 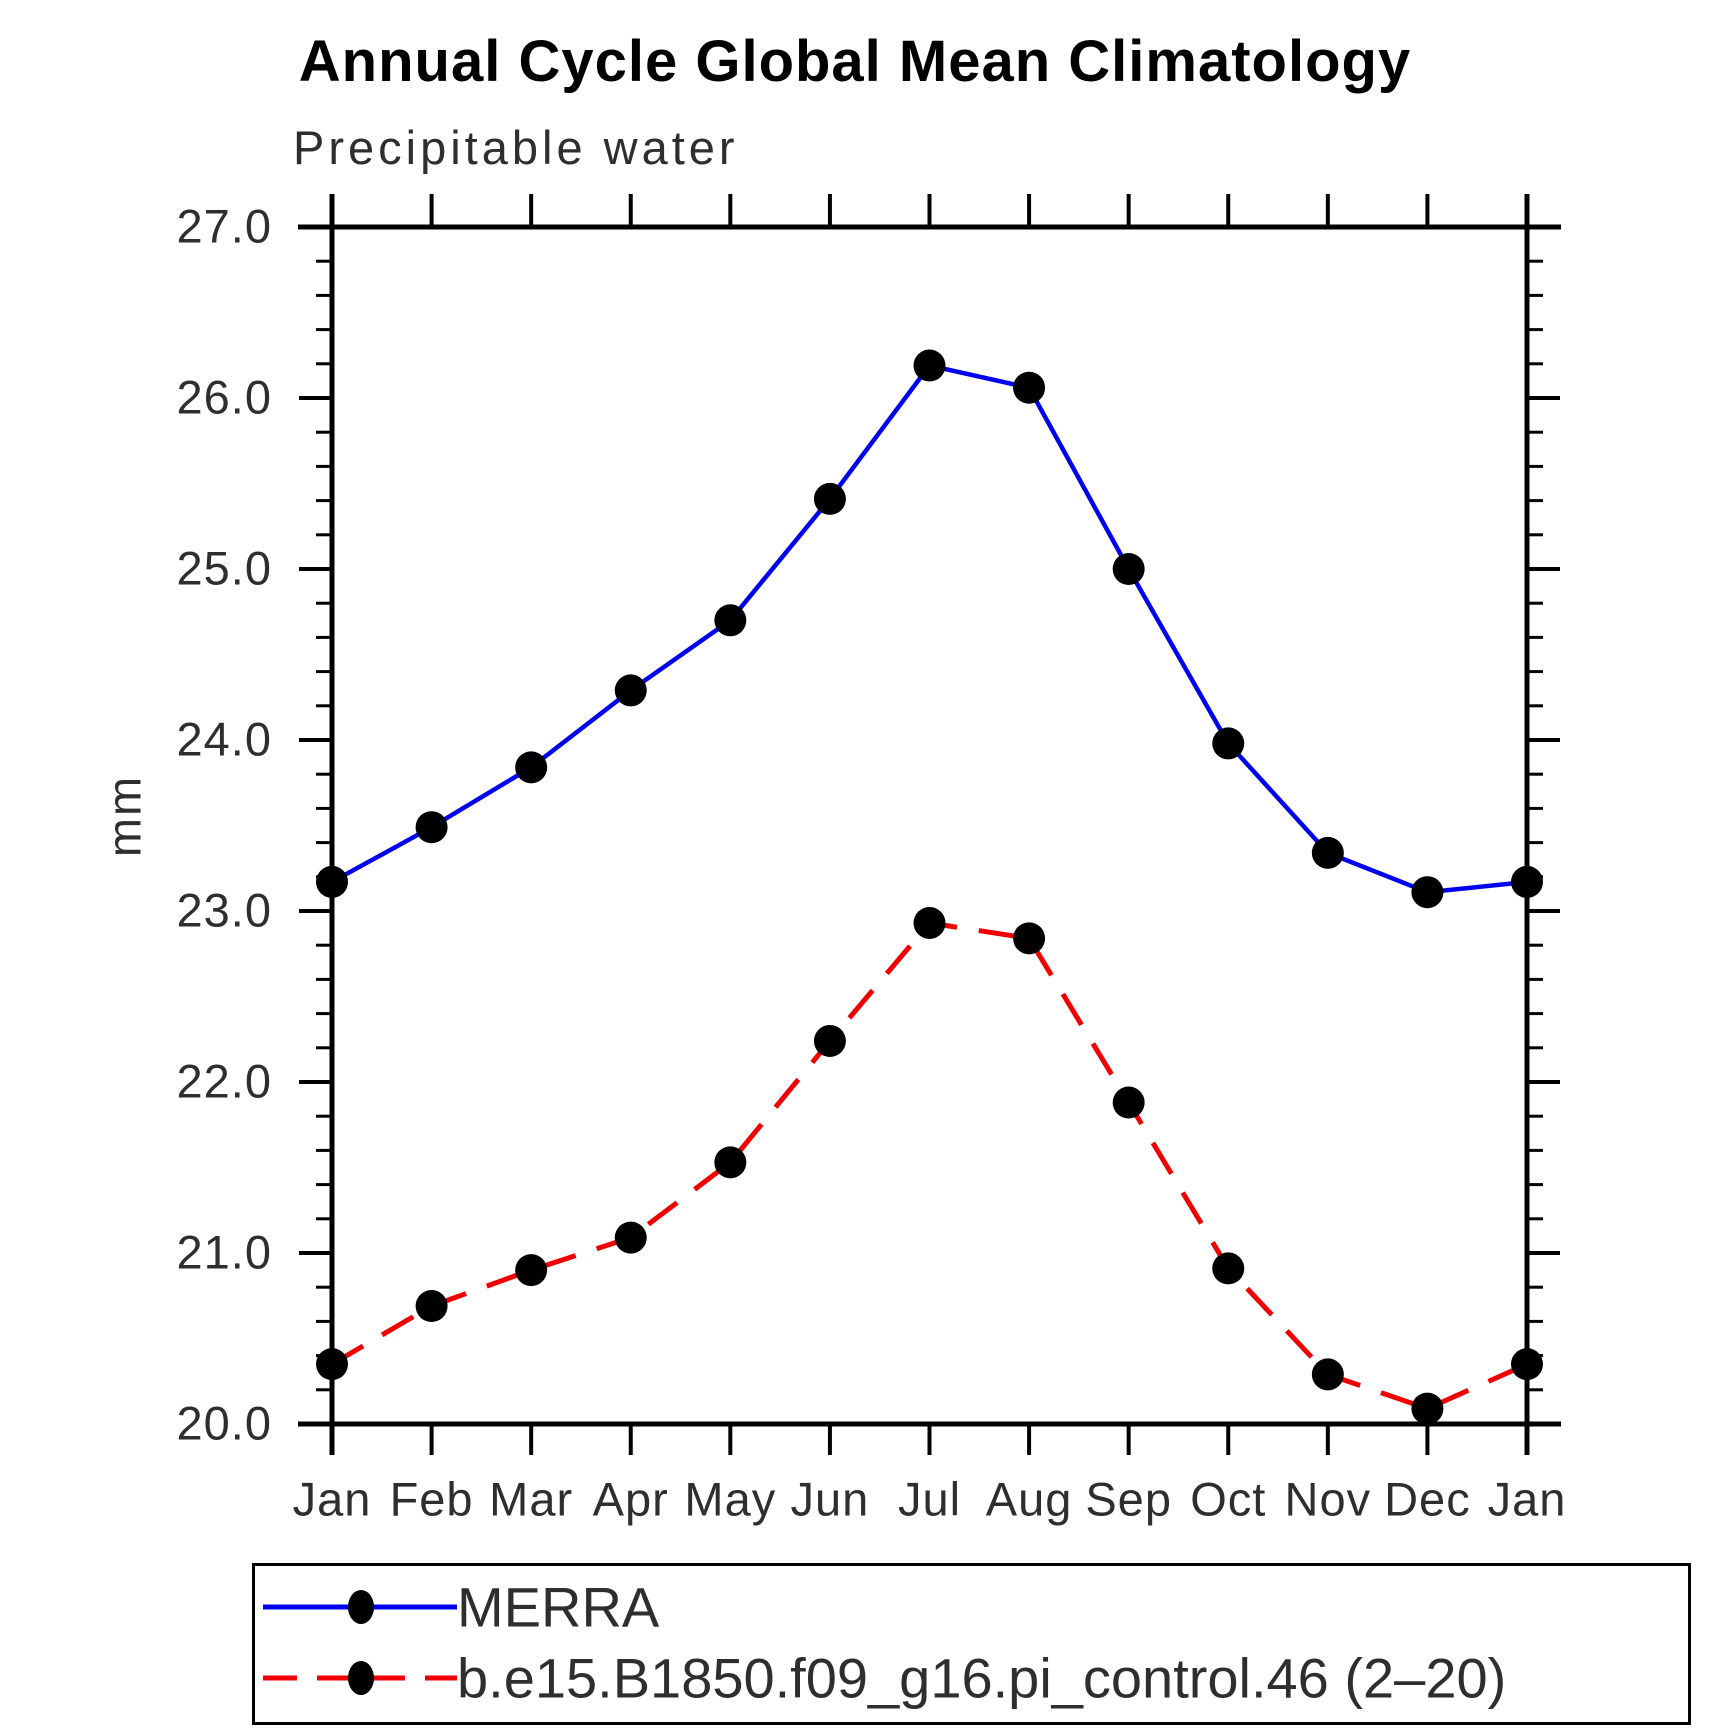 I want to click on chart-subtitle: Precipitable water, so click(x=516, y=147).